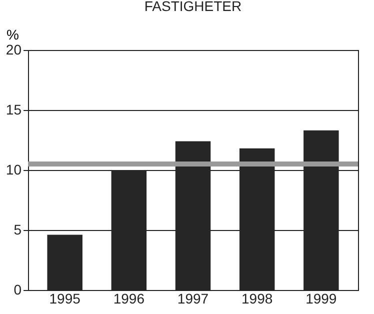 This screenshot has width=374, height=314. What do you see at coordinates (257, 298) in the screenshot?
I see `x-tick-label: 1998` at bounding box center [257, 298].